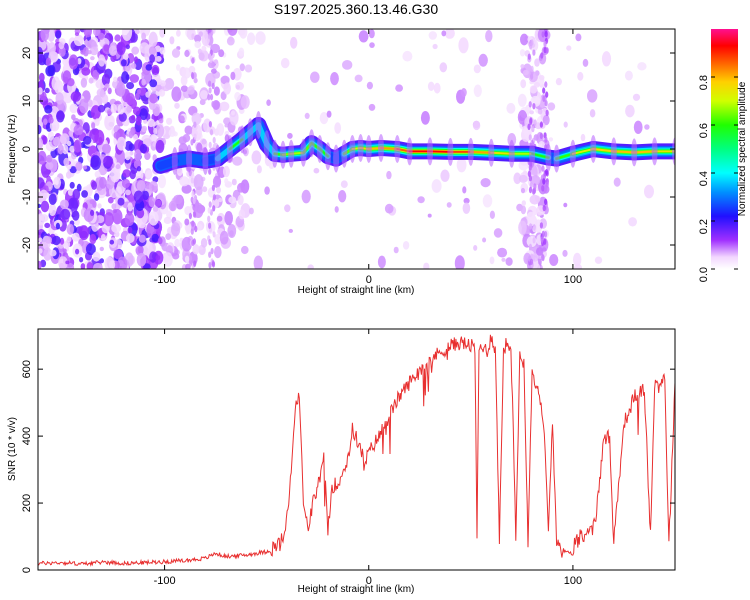  Describe the element at coordinates (165, 280) in the screenshot. I see `spectrogram-x-tick-label: -100` at that location.